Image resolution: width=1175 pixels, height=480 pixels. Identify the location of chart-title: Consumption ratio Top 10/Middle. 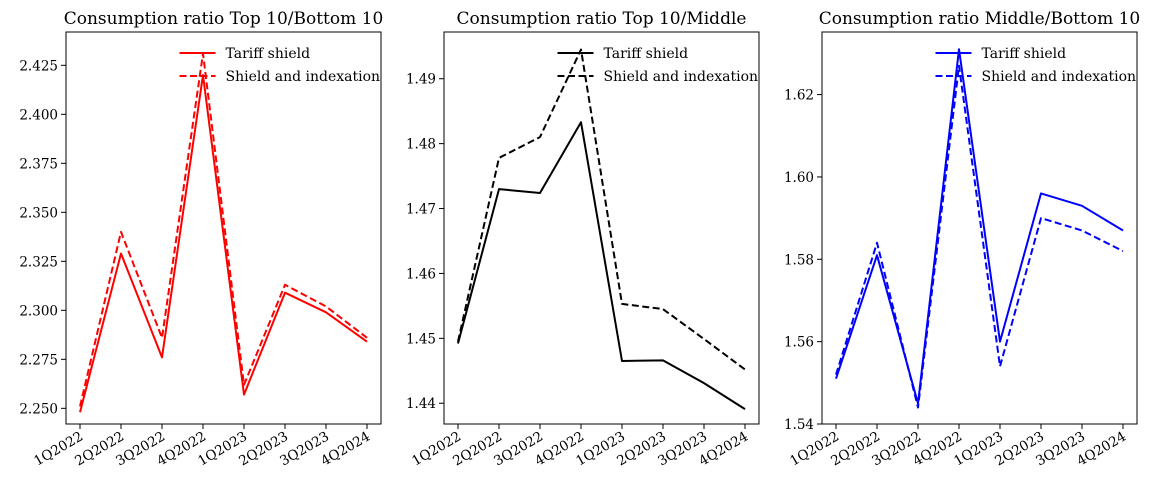
(602, 19).